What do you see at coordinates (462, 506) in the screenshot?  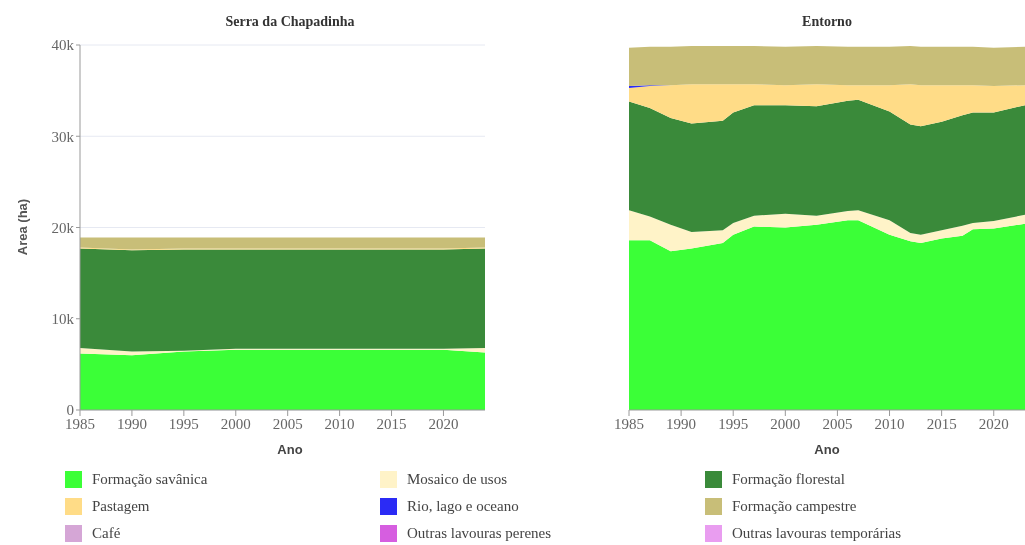 I see `legend-label: Rio, lago e oceano` at bounding box center [462, 506].